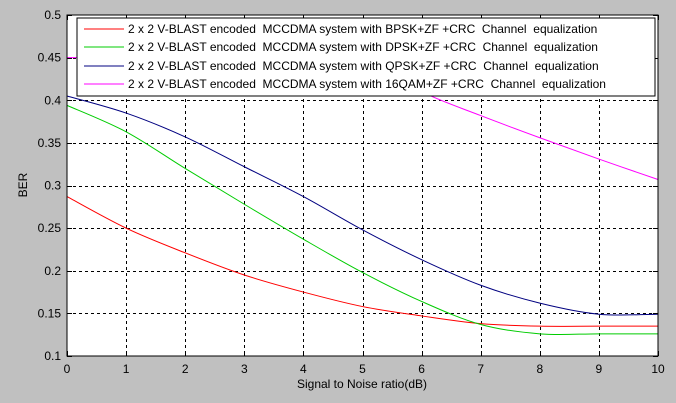 This screenshot has width=676, height=403. I want to click on x-tick-label: 9, so click(599, 369).